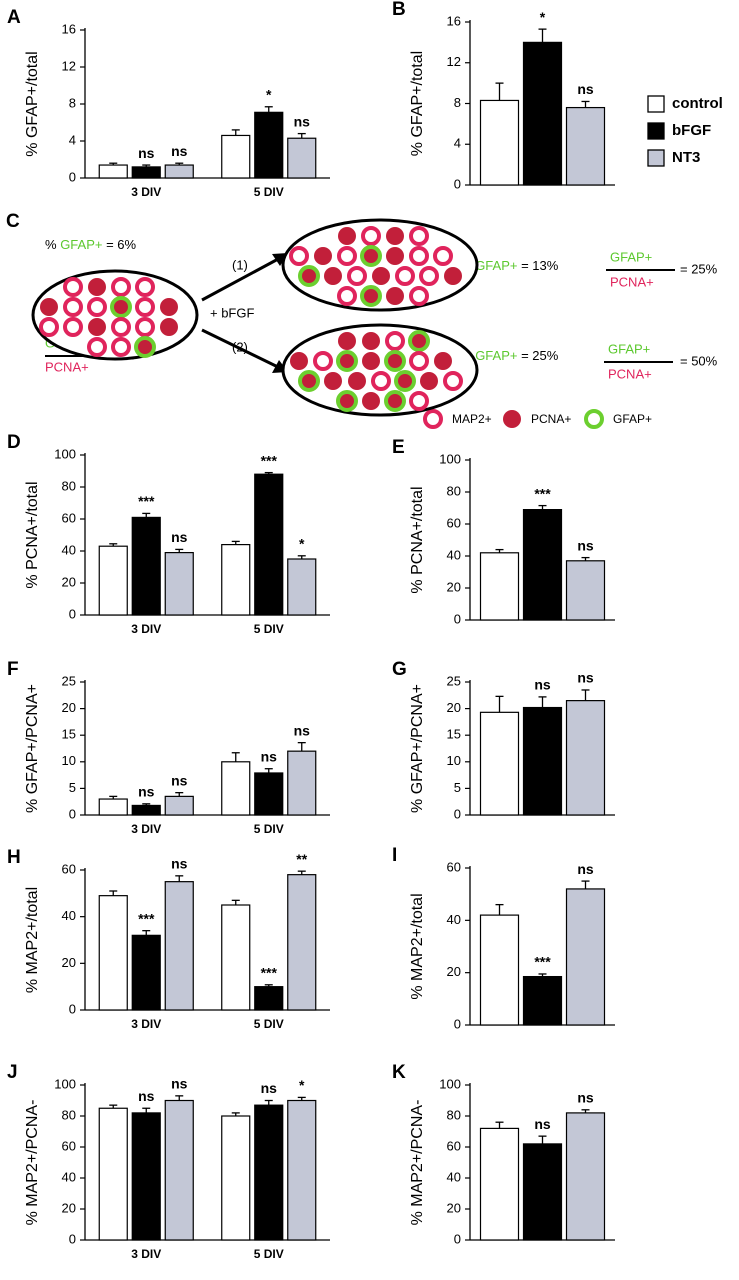  What do you see at coordinates (69, 549) in the screenshot?
I see `y-tick-label: 40` at bounding box center [69, 549].